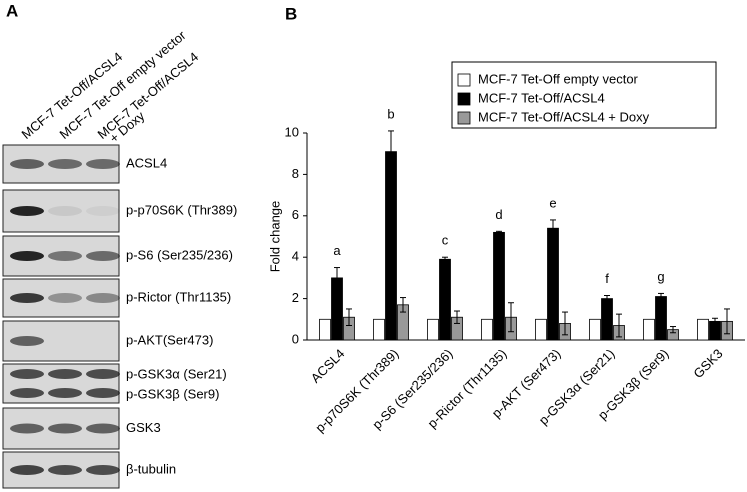  What do you see at coordinates (178, 296) in the screenshot?
I see `protein-label: p-Rictor (Thr1135)` at bounding box center [178, 296].